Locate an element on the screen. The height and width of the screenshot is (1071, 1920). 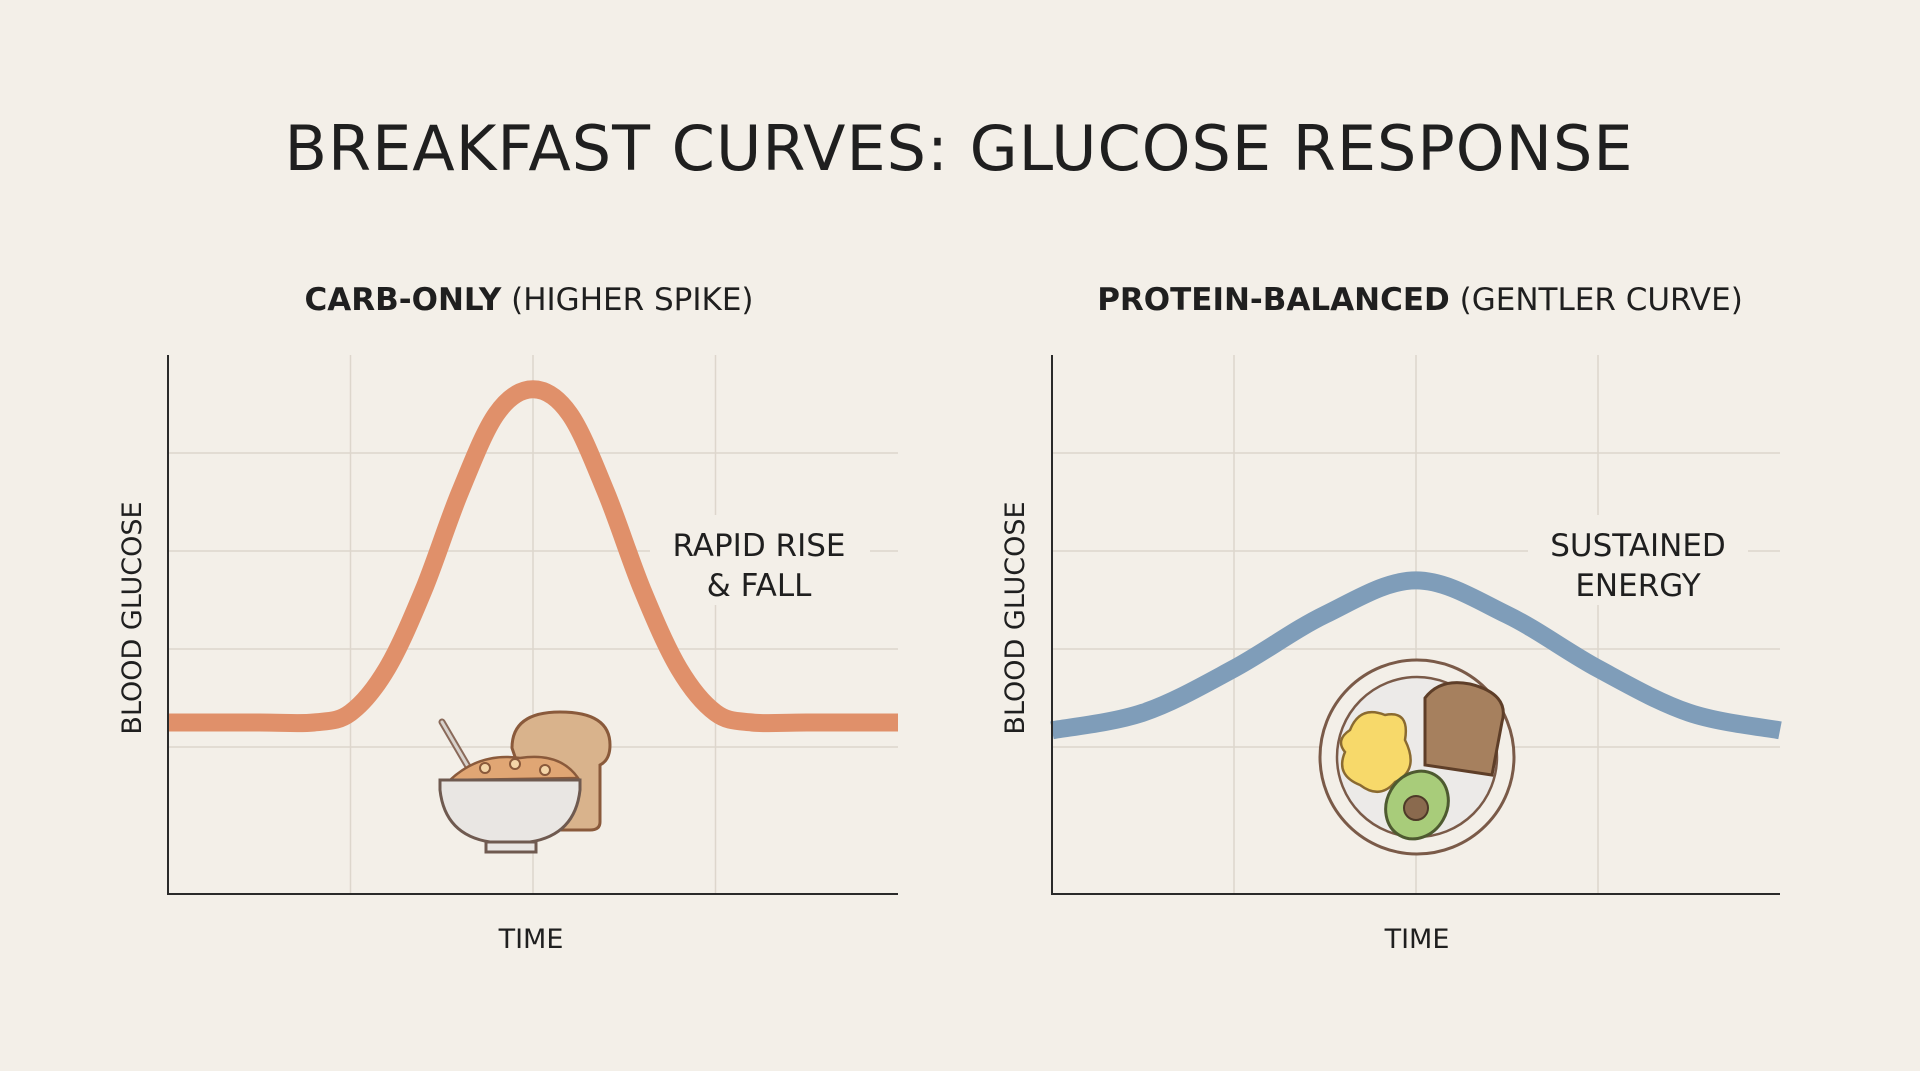
plate-eggs-toast-avocado-icon is located at coordinates (1417, 757).